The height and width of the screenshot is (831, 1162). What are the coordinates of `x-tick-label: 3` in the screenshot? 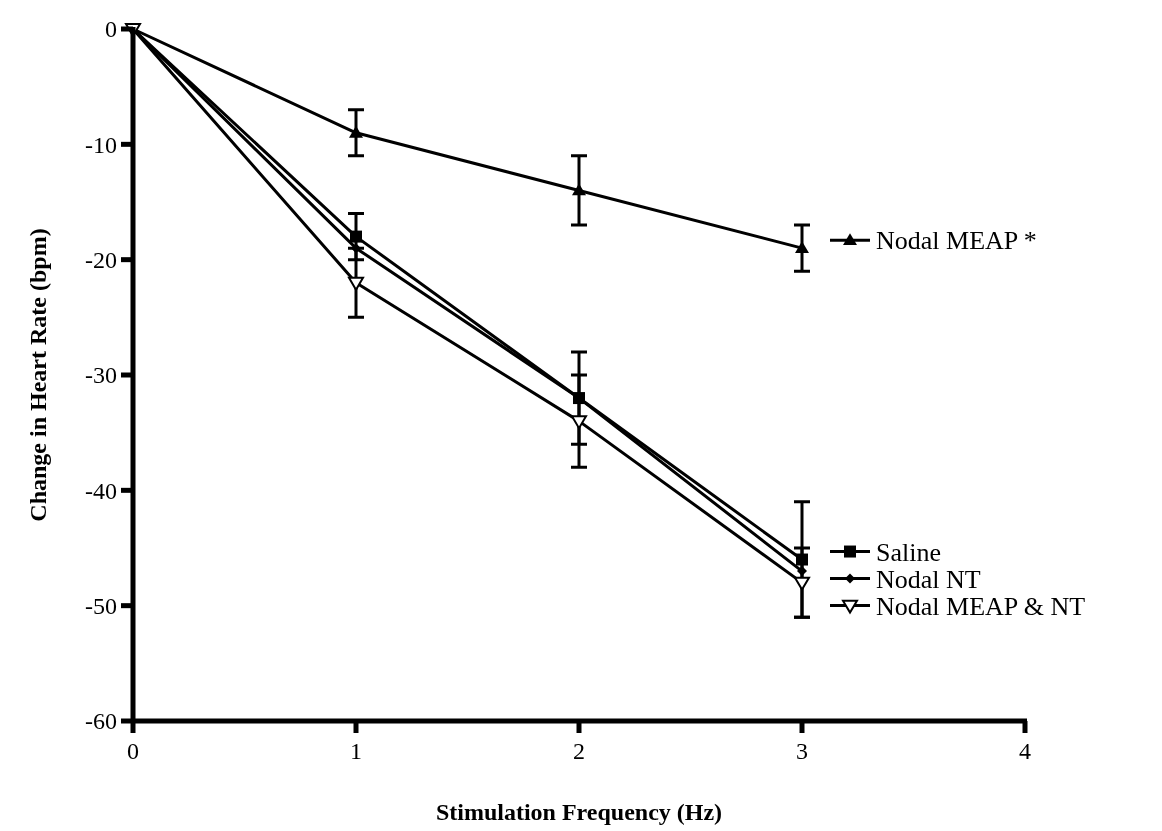 It's located at (802, 751).